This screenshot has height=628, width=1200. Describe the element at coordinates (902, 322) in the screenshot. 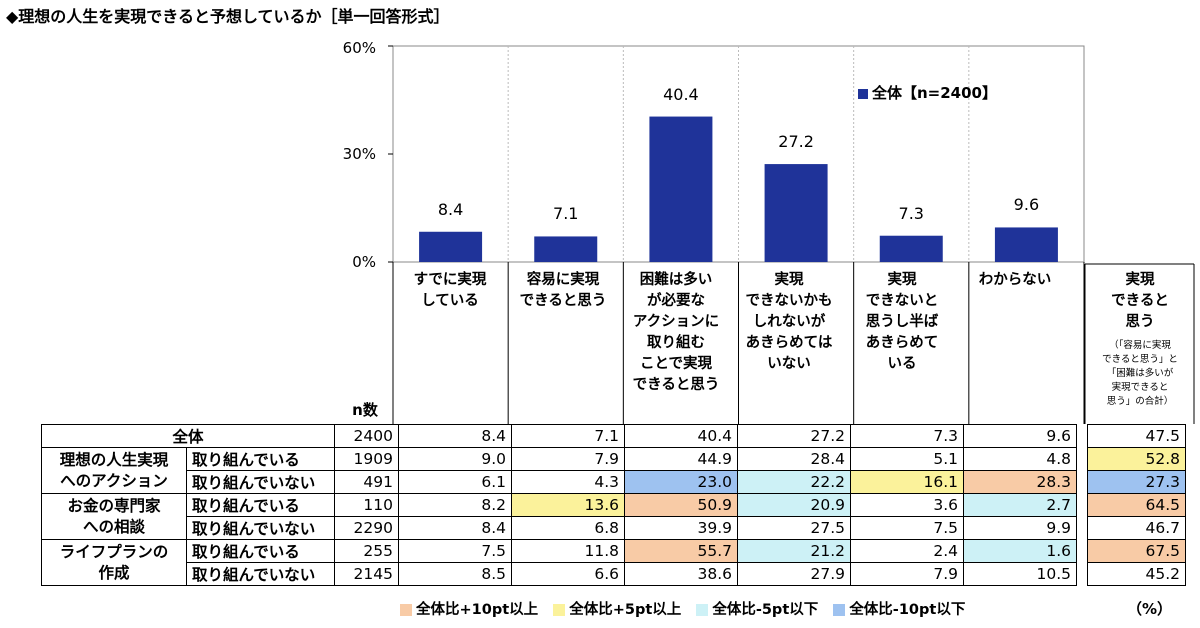

I see `category-header: 実現 できないと 思うし半ば あきらめて いる` at that location.